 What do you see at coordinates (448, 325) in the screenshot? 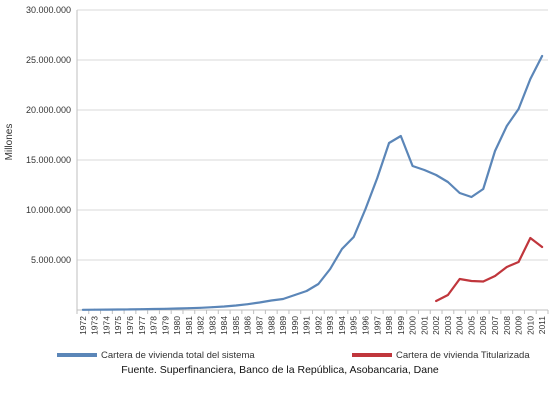
I see `x-tick-label: 2003` at bounding box center [448, 325].